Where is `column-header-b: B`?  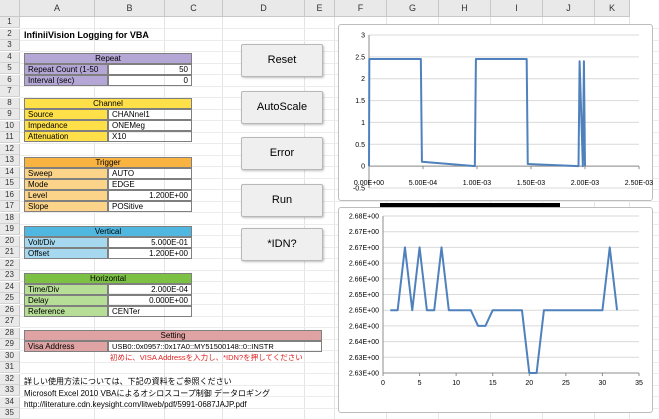 column-header-b: B is located at coordinates (130, 8).